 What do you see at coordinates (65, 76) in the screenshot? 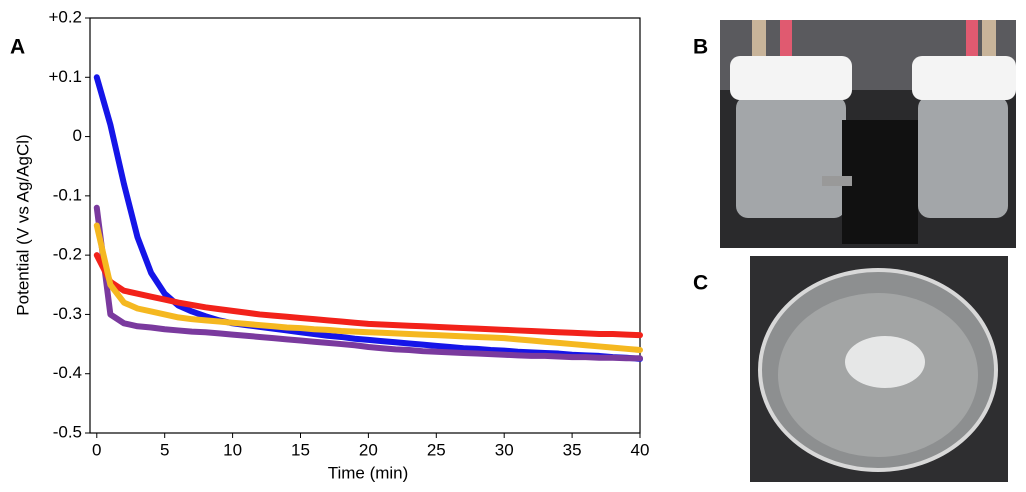
I see `y-tick-label: +0.1` at bounding box center [65, 76].